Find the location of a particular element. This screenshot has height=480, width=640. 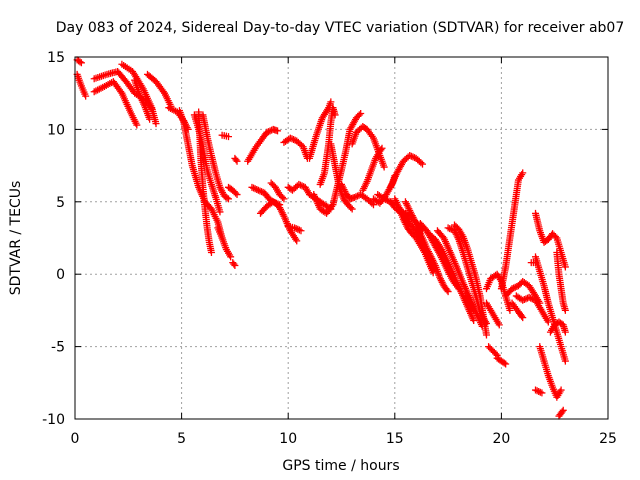

x-tick-label: 0 is located at coordinates (75, 439).